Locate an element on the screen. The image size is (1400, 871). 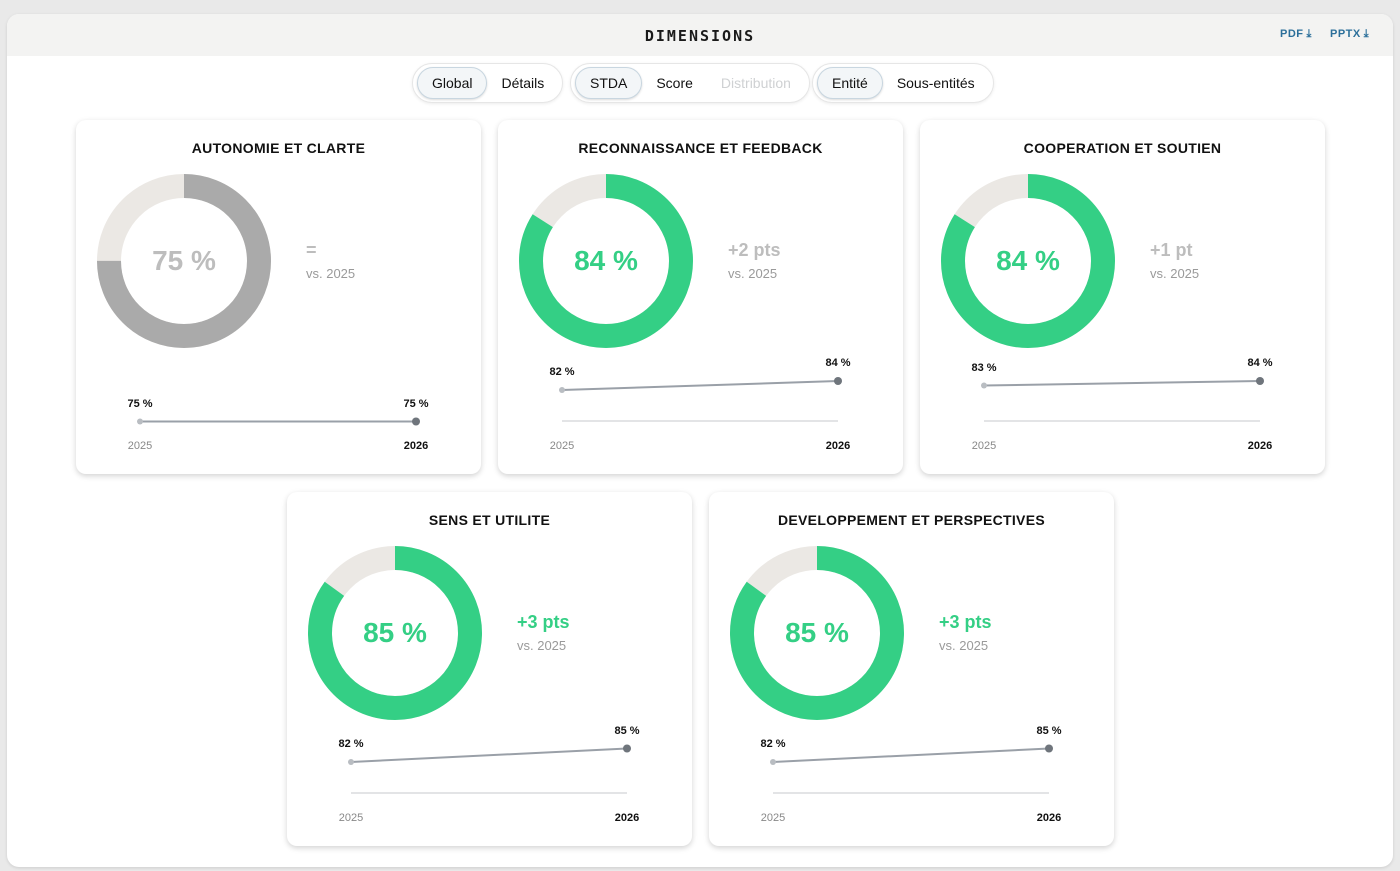
toggle-global: Global is located at coordinates (452, 83).